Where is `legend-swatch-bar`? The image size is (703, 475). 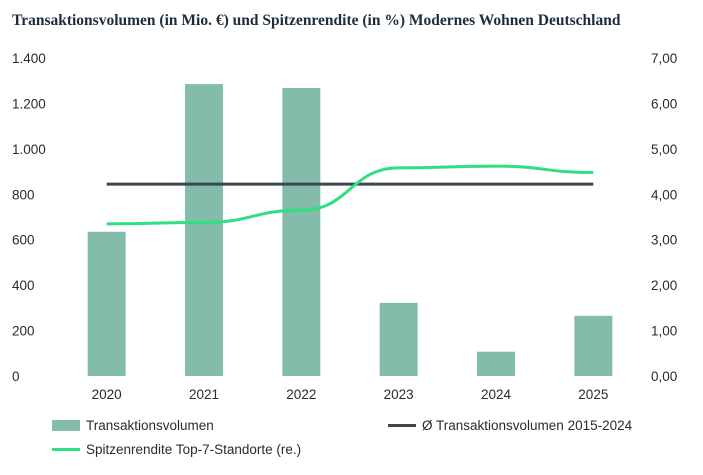
legend-swatch-bar is located at coordinates (66, 425).